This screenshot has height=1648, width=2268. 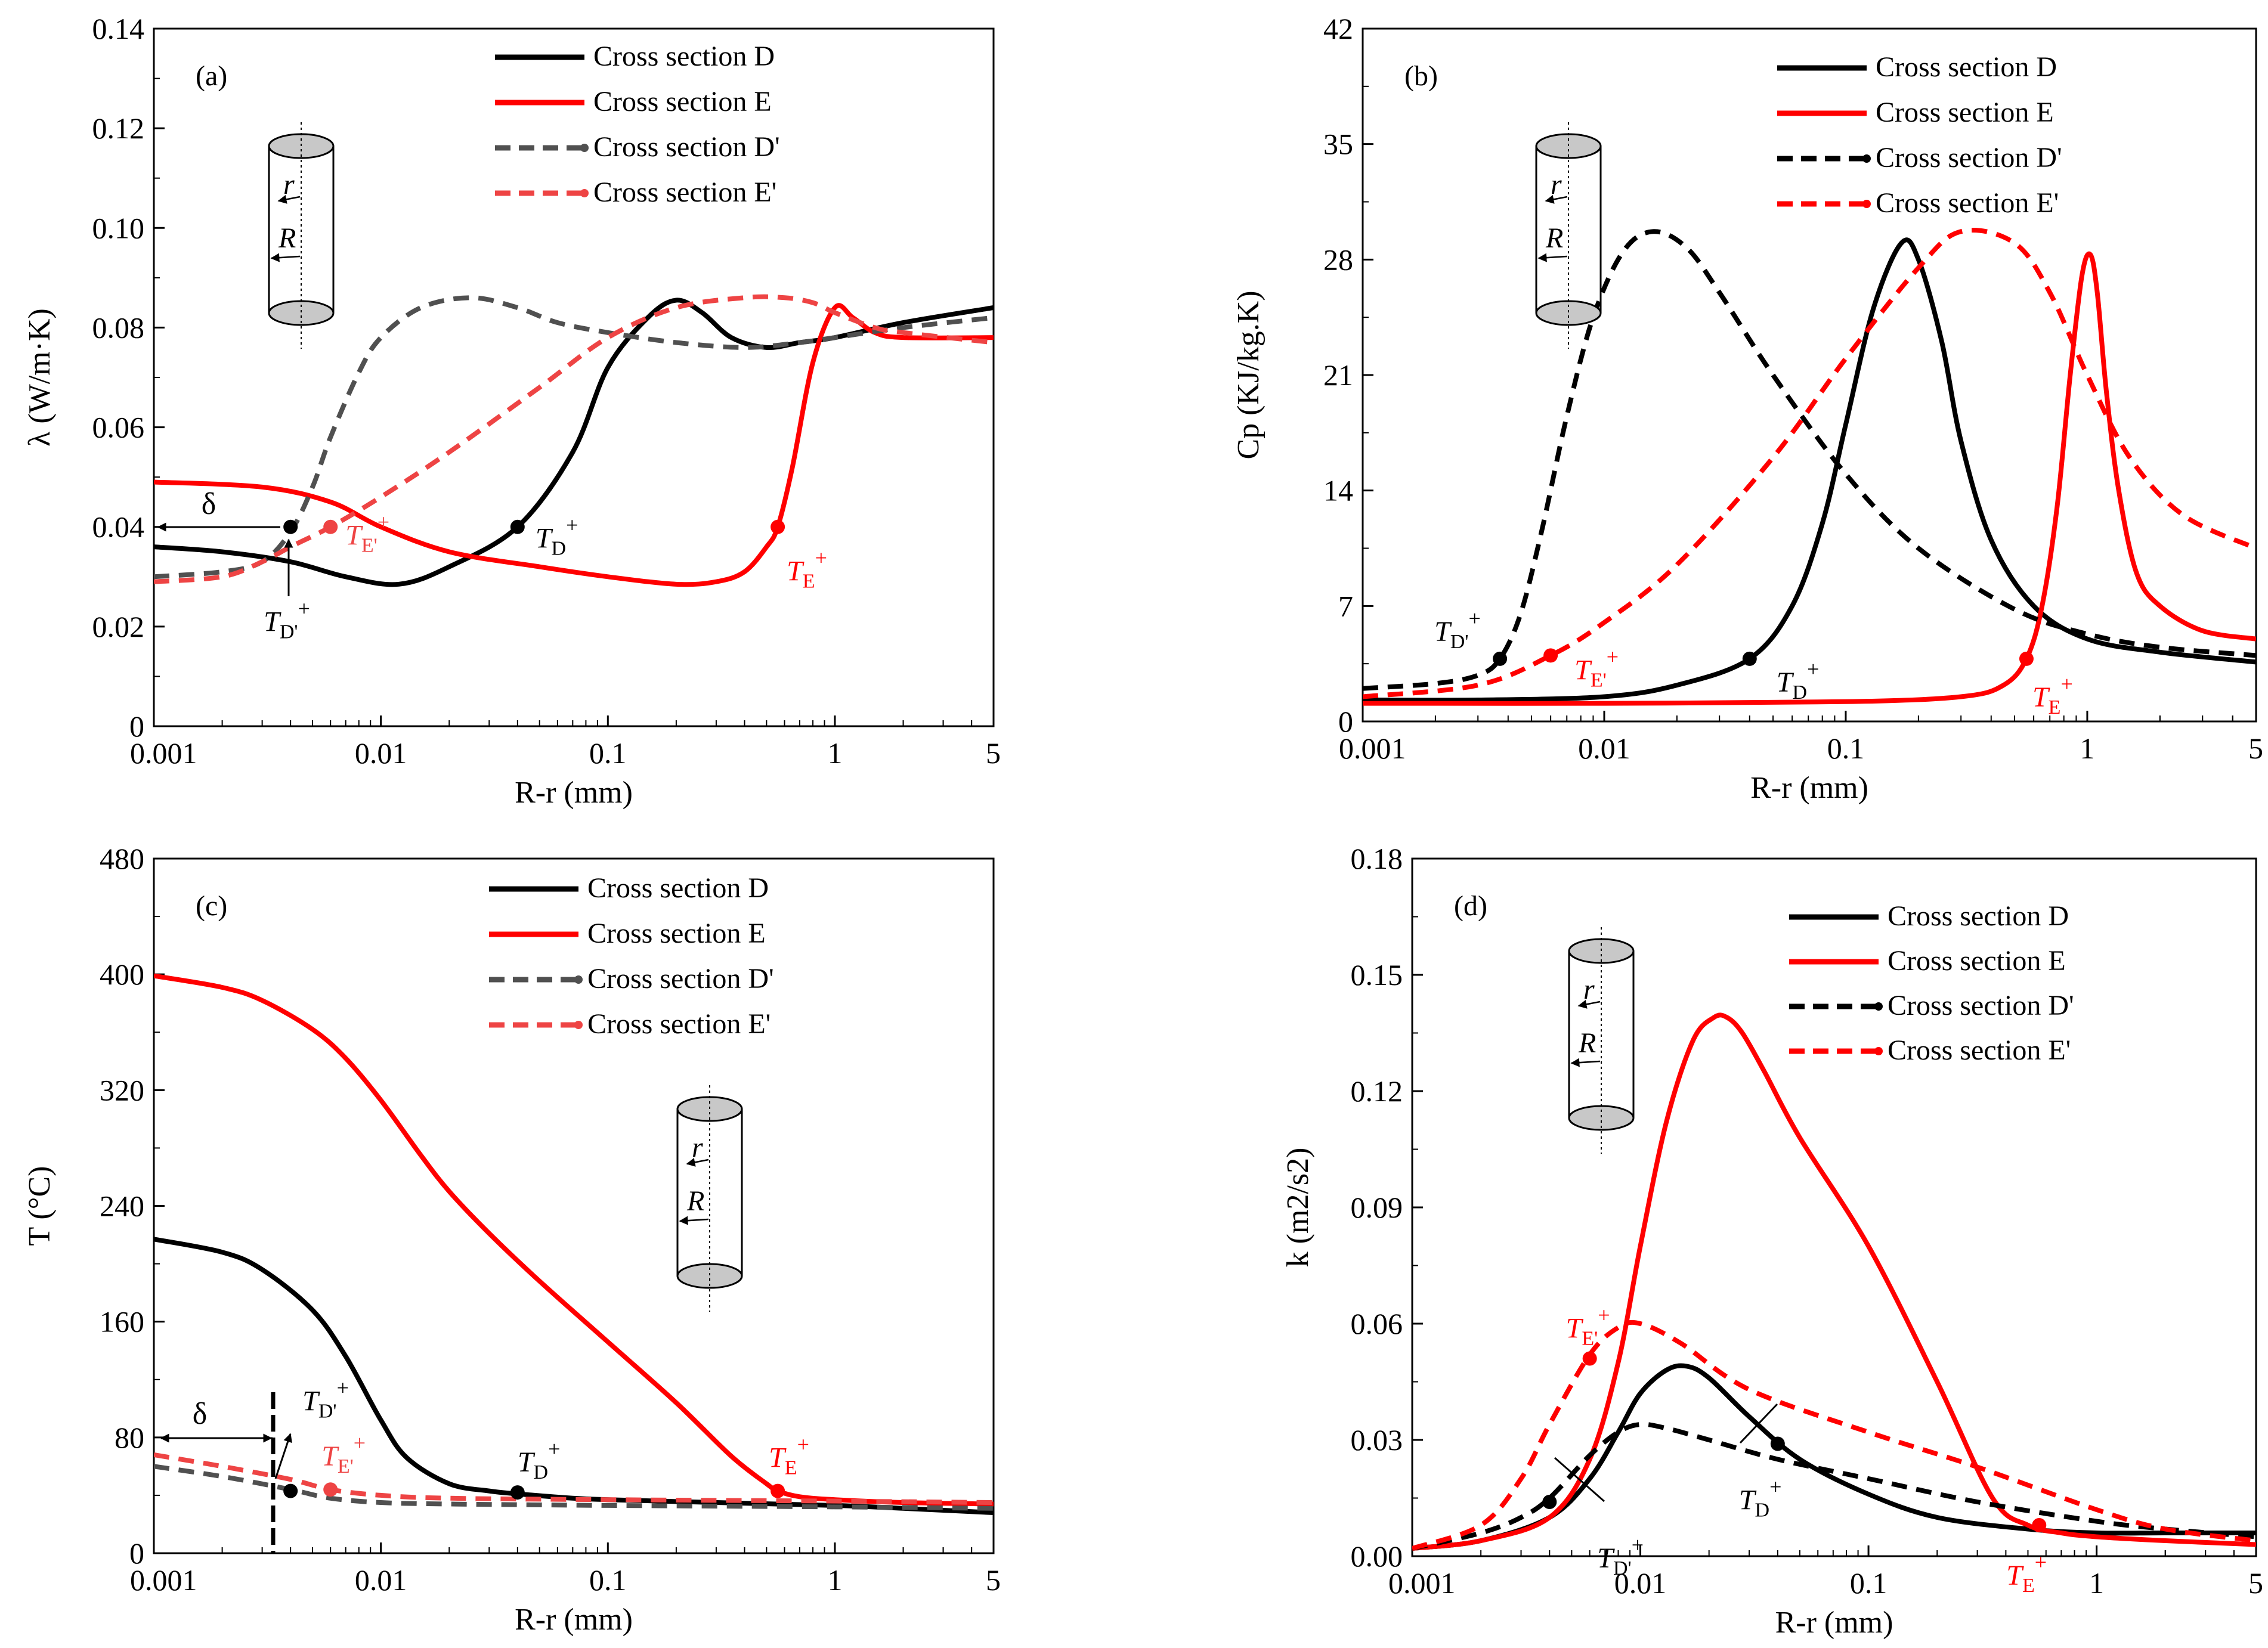 I want to click on y-tick-label: 160, so click(x=122, y=1322).